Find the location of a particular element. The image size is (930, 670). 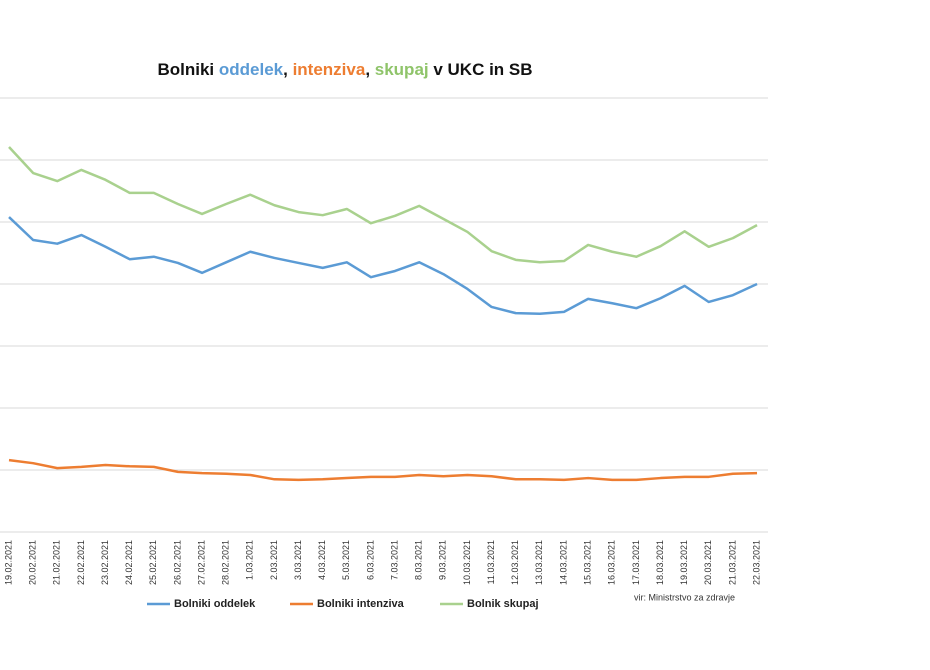

x-tick-label: 8.03.2021 is located at coordinates (419, 560).